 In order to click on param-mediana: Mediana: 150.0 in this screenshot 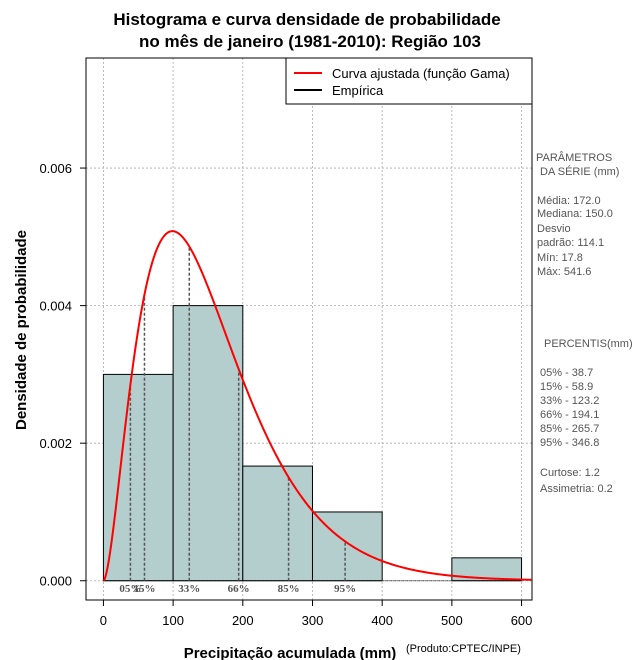, I will do `click(575, 214)`.